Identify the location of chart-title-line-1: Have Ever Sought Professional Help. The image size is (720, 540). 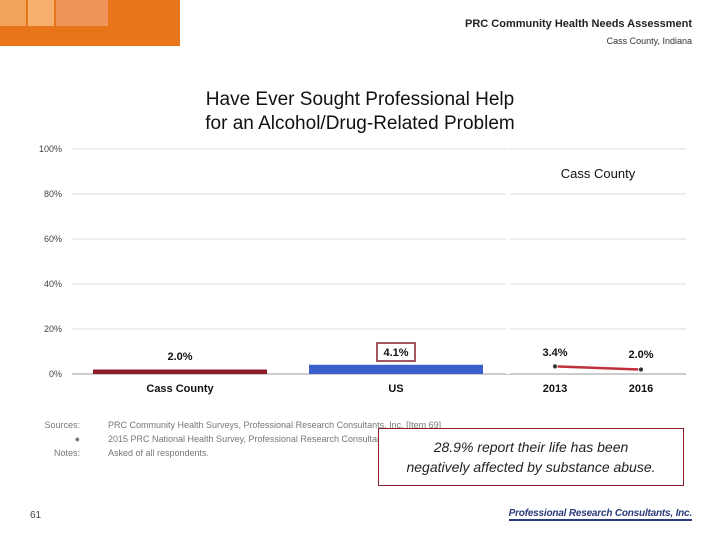
(360, 99).